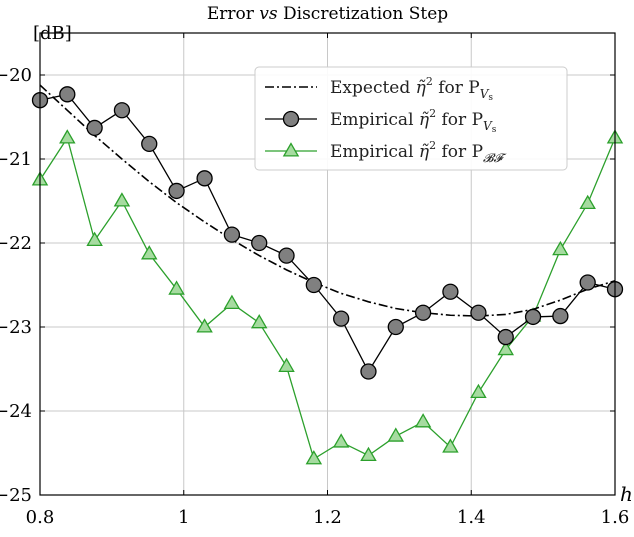 Image resolution: width=634 pixels, height=537 pixels. Describe the element at coordinates (183, 517) in the screenshot. I see `x-tick-label: 1` at that location.